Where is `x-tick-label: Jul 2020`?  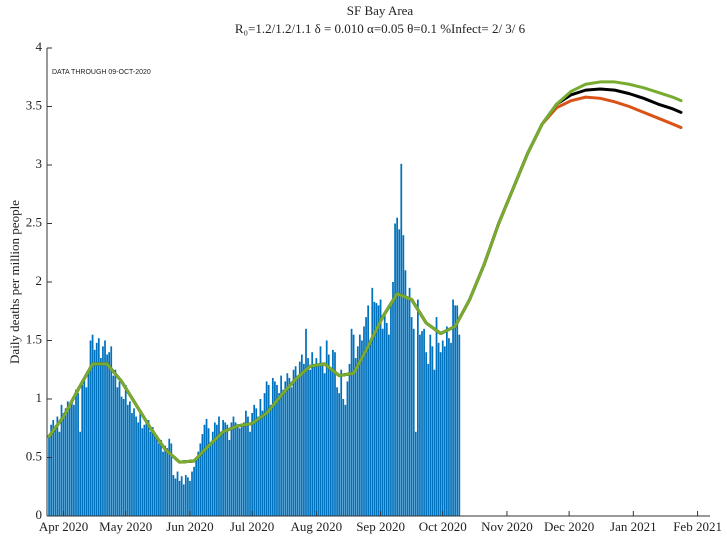 x-tick-label: Jul 2020 is located at coordinates (252, 526).